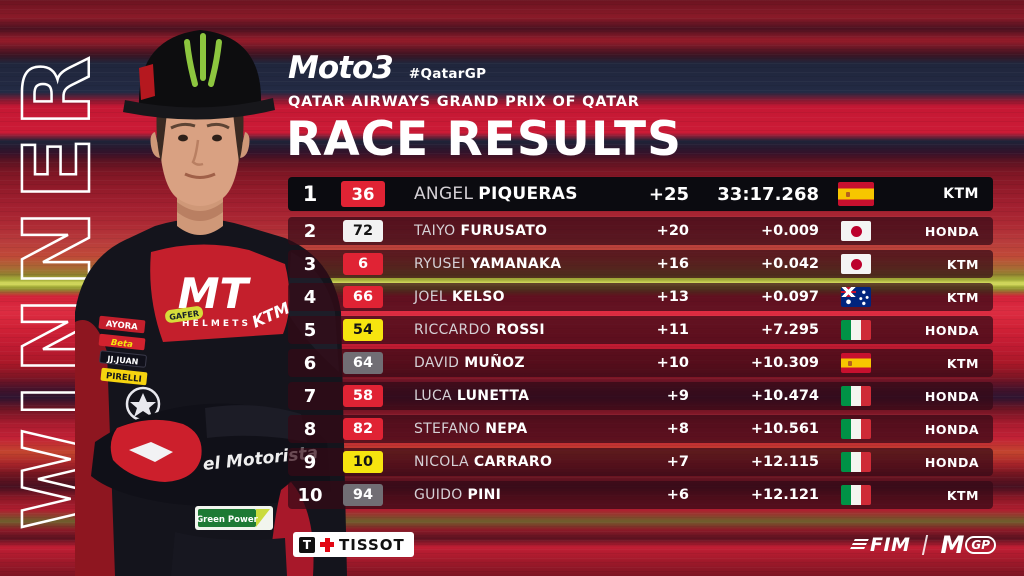  Describe the element at coordinates (161, 133) in the screenshot. I see `hair` at that location.